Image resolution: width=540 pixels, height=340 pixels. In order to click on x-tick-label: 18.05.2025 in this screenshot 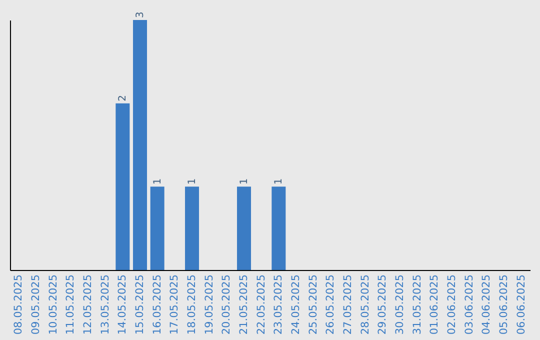, I will do `click(192, 304)`.